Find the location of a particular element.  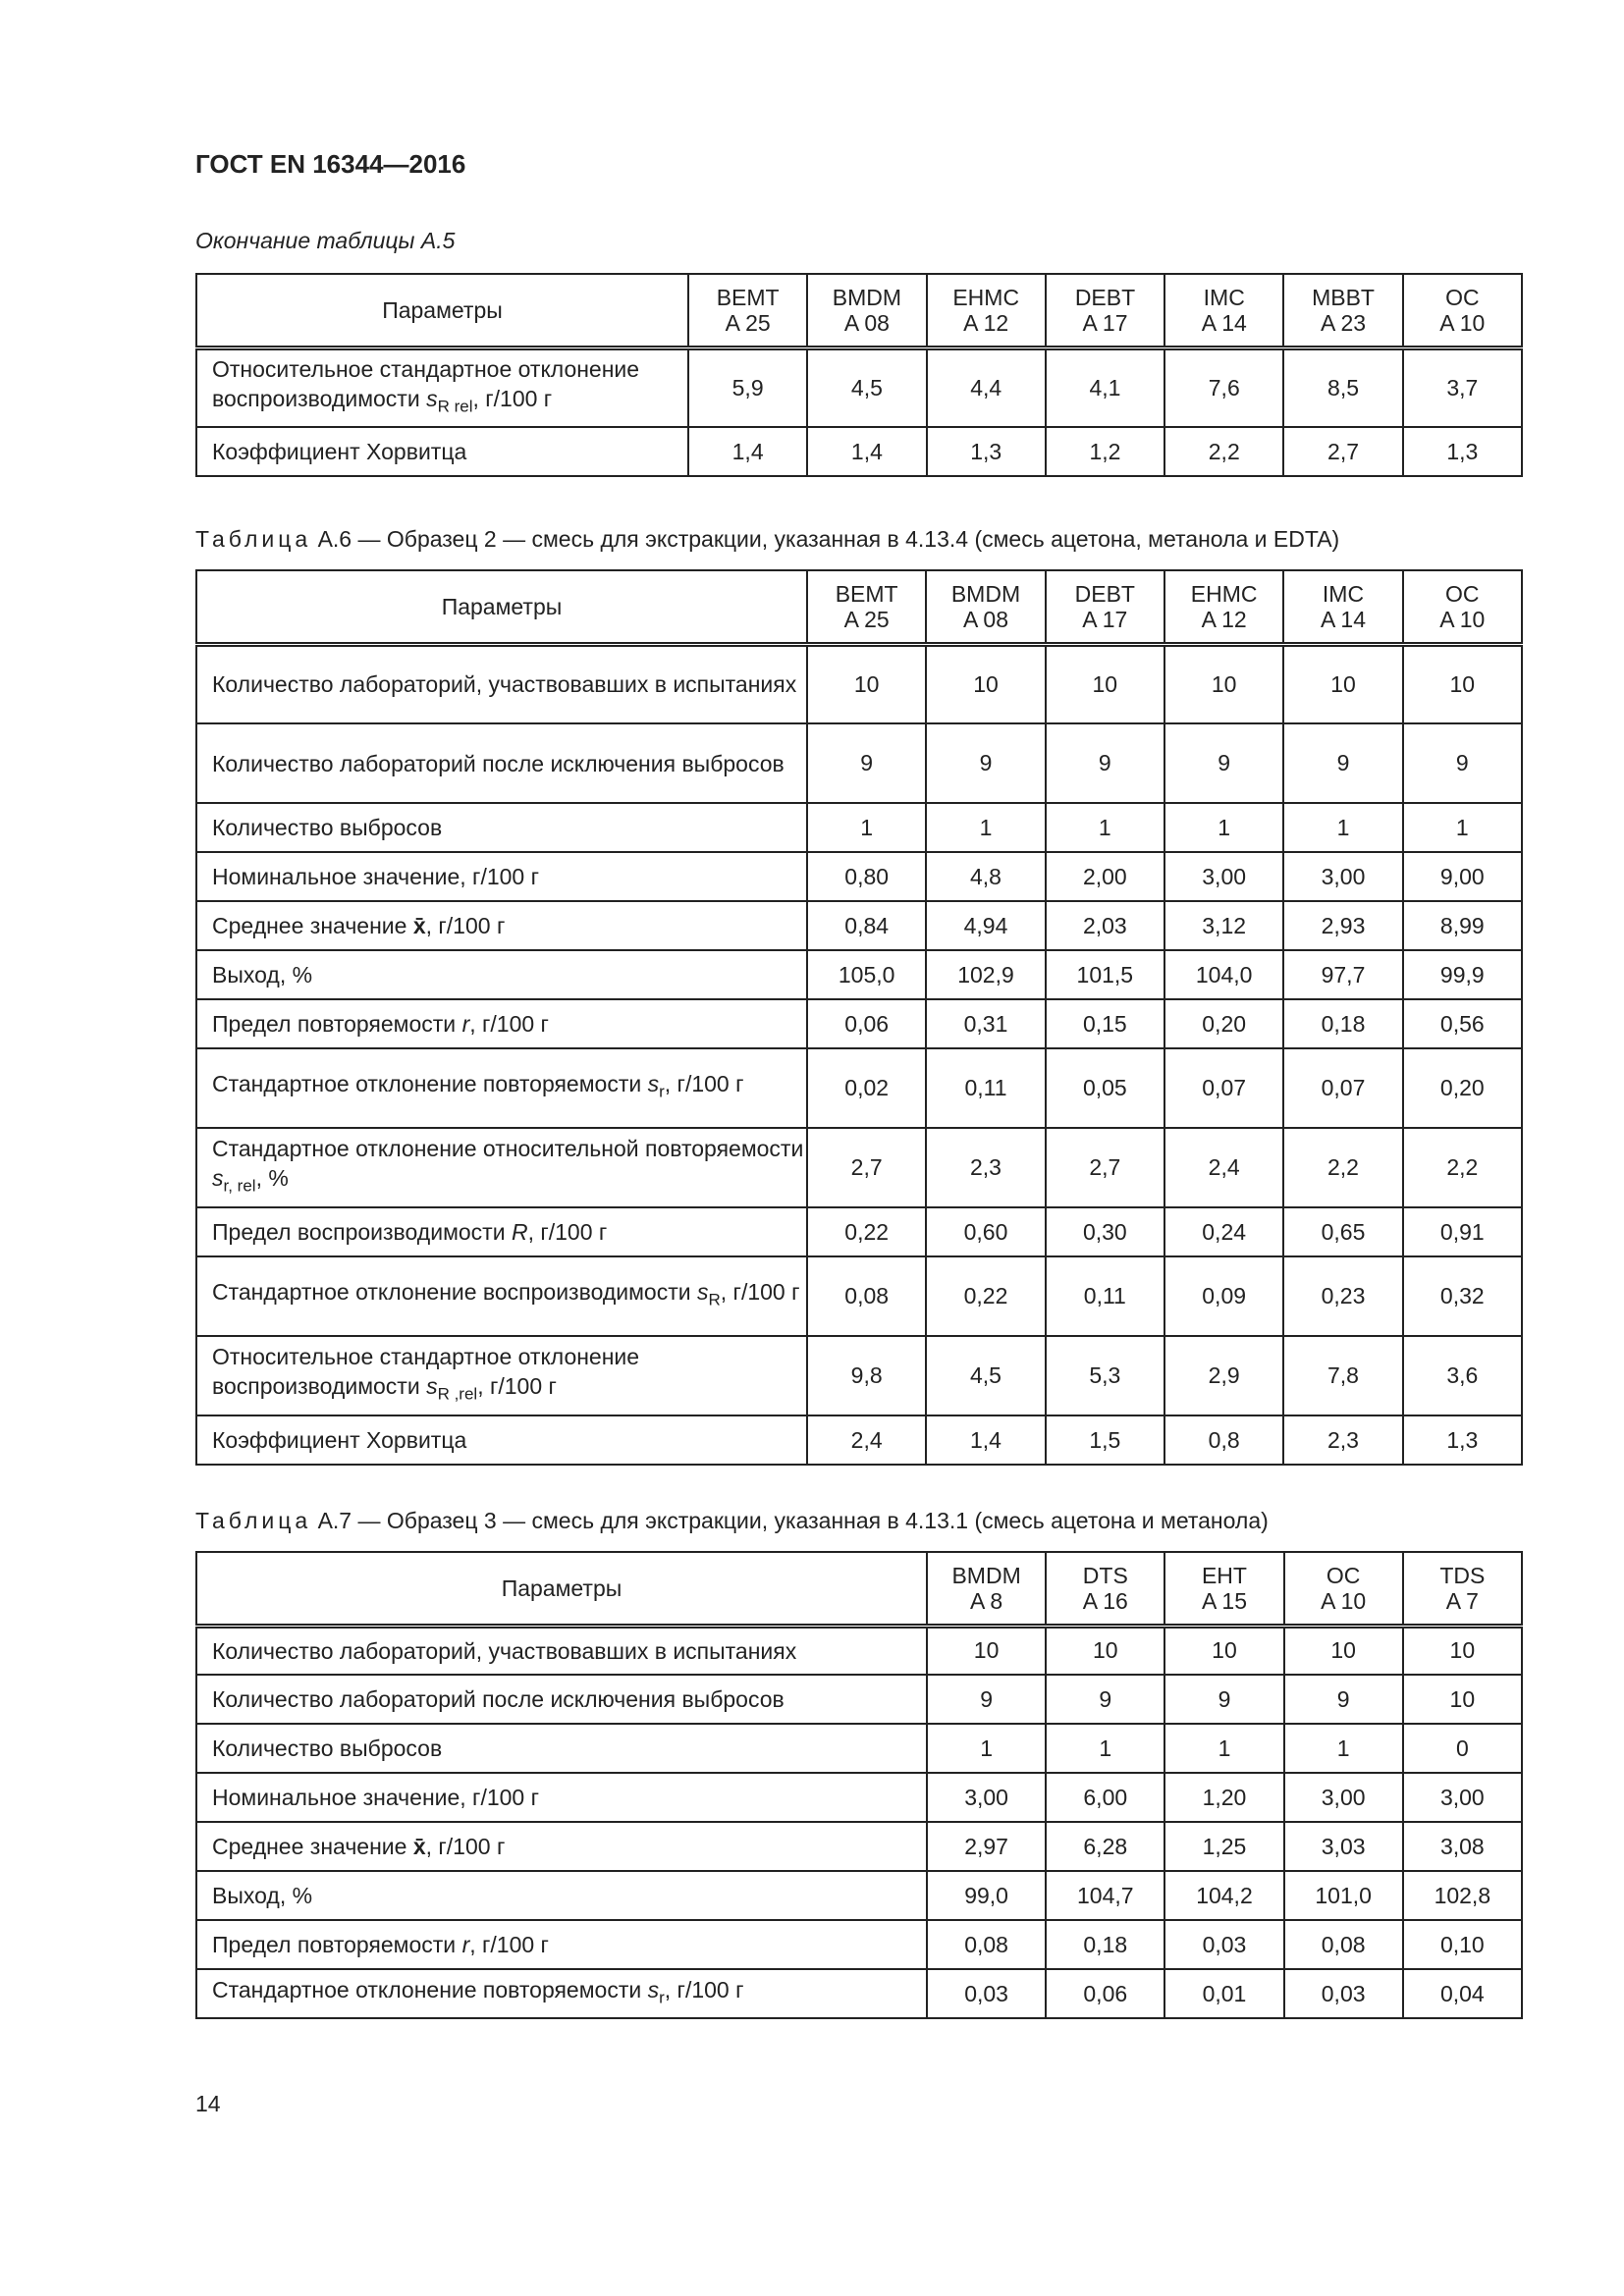

value-cell: 2,7 is located at coordinates (1343, 451).